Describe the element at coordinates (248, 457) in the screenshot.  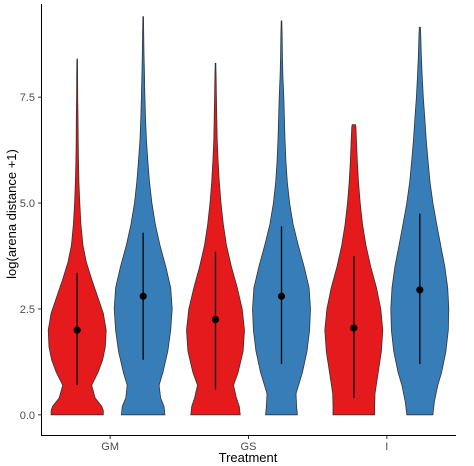
I see `x-axis-title: Treatment` at that location.